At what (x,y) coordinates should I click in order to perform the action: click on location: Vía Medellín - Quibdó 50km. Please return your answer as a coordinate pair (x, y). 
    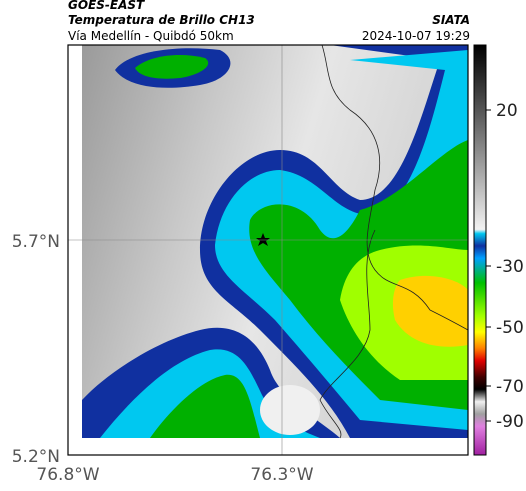
    Looking at the image, I should click on (151, 36).